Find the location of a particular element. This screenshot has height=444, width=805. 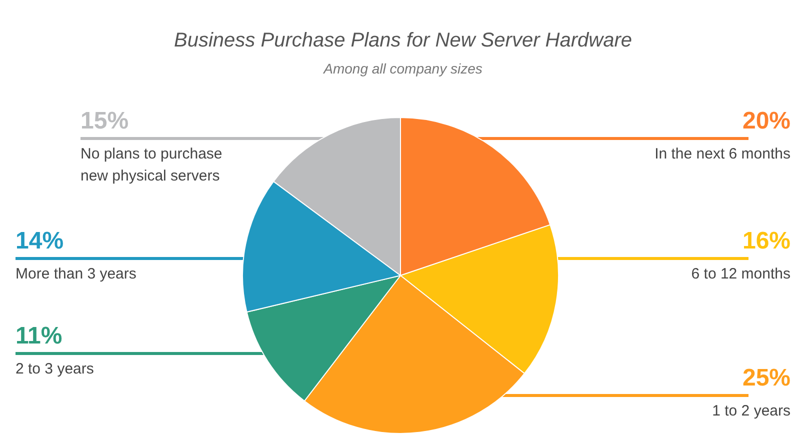

chart-title: Business Purchase Plans for New Server Hardware is located at coordinates (403, 41).